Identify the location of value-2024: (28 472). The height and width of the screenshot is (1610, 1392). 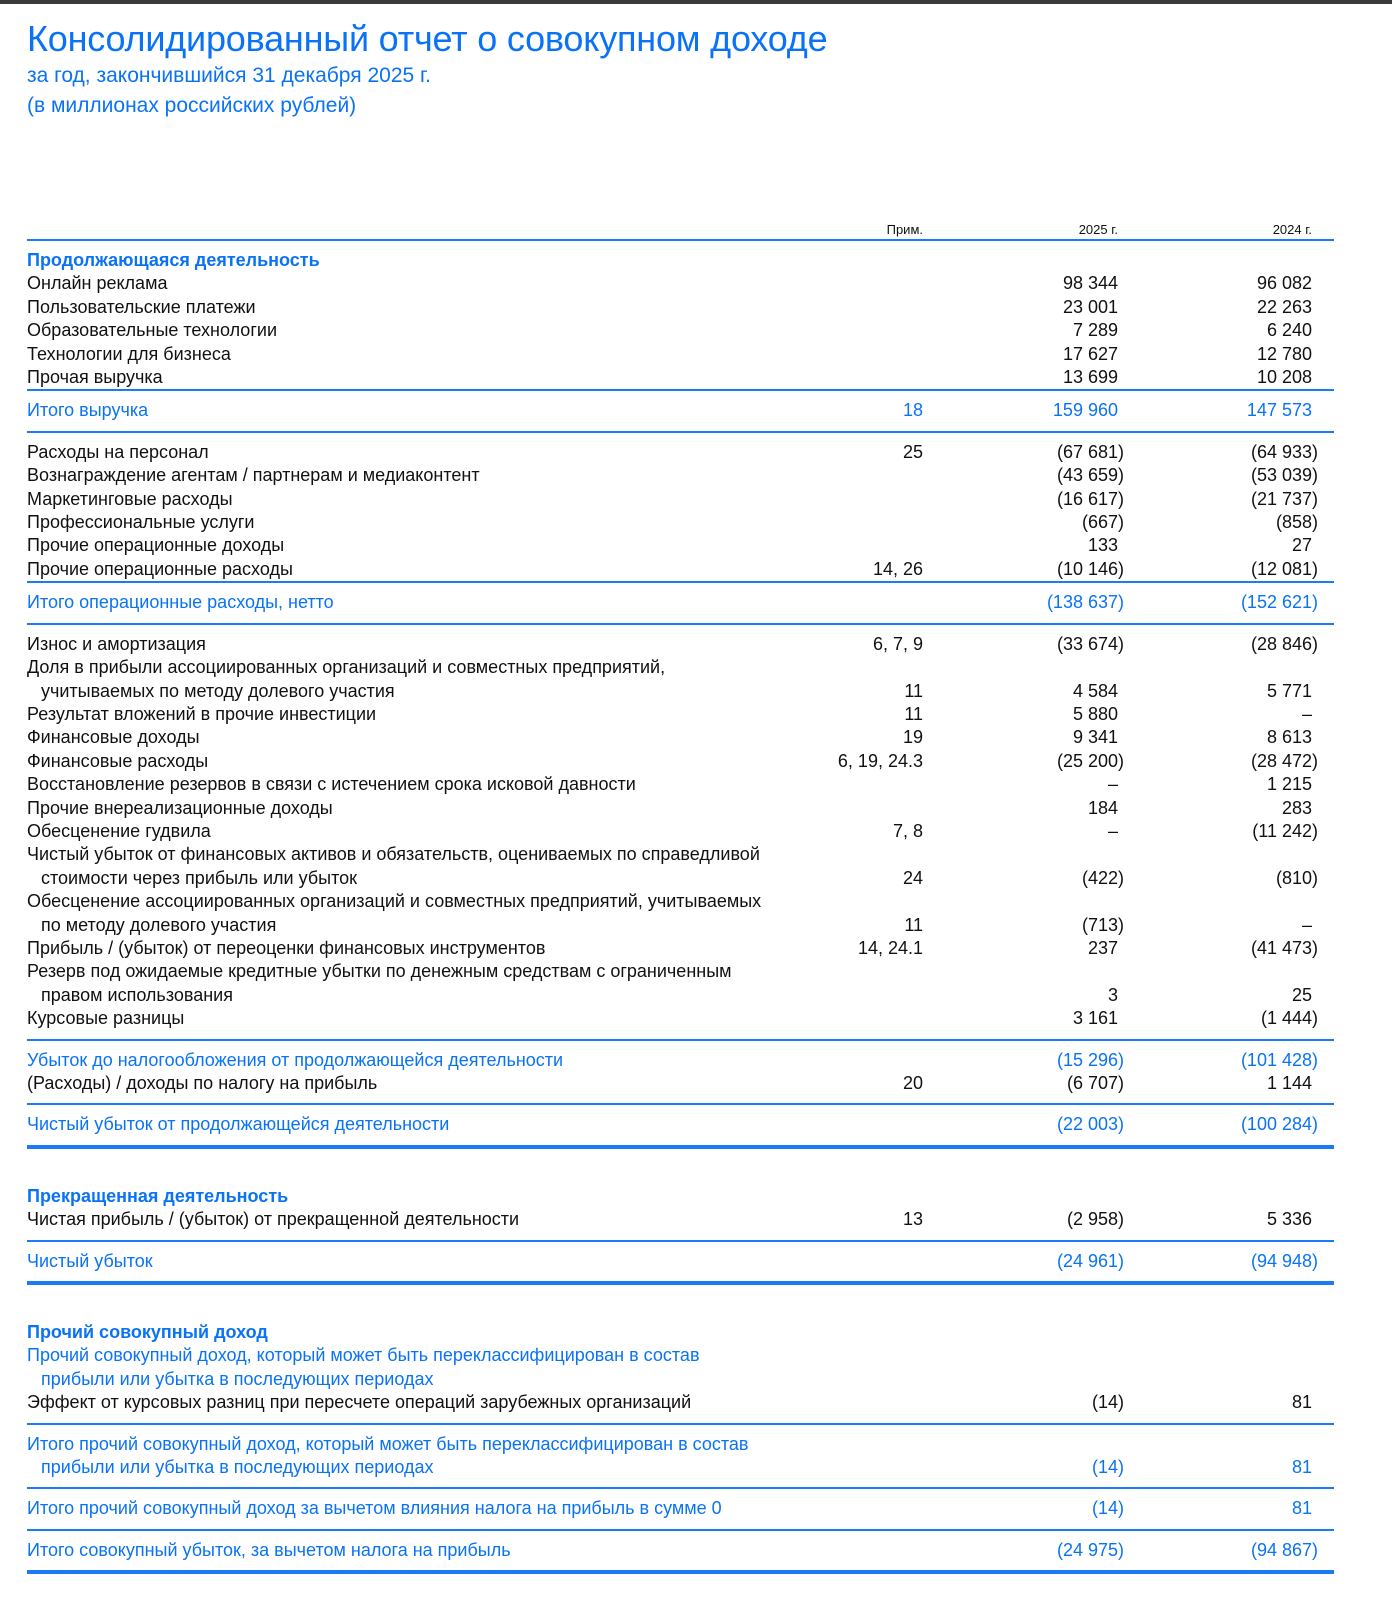
(1284, 760).